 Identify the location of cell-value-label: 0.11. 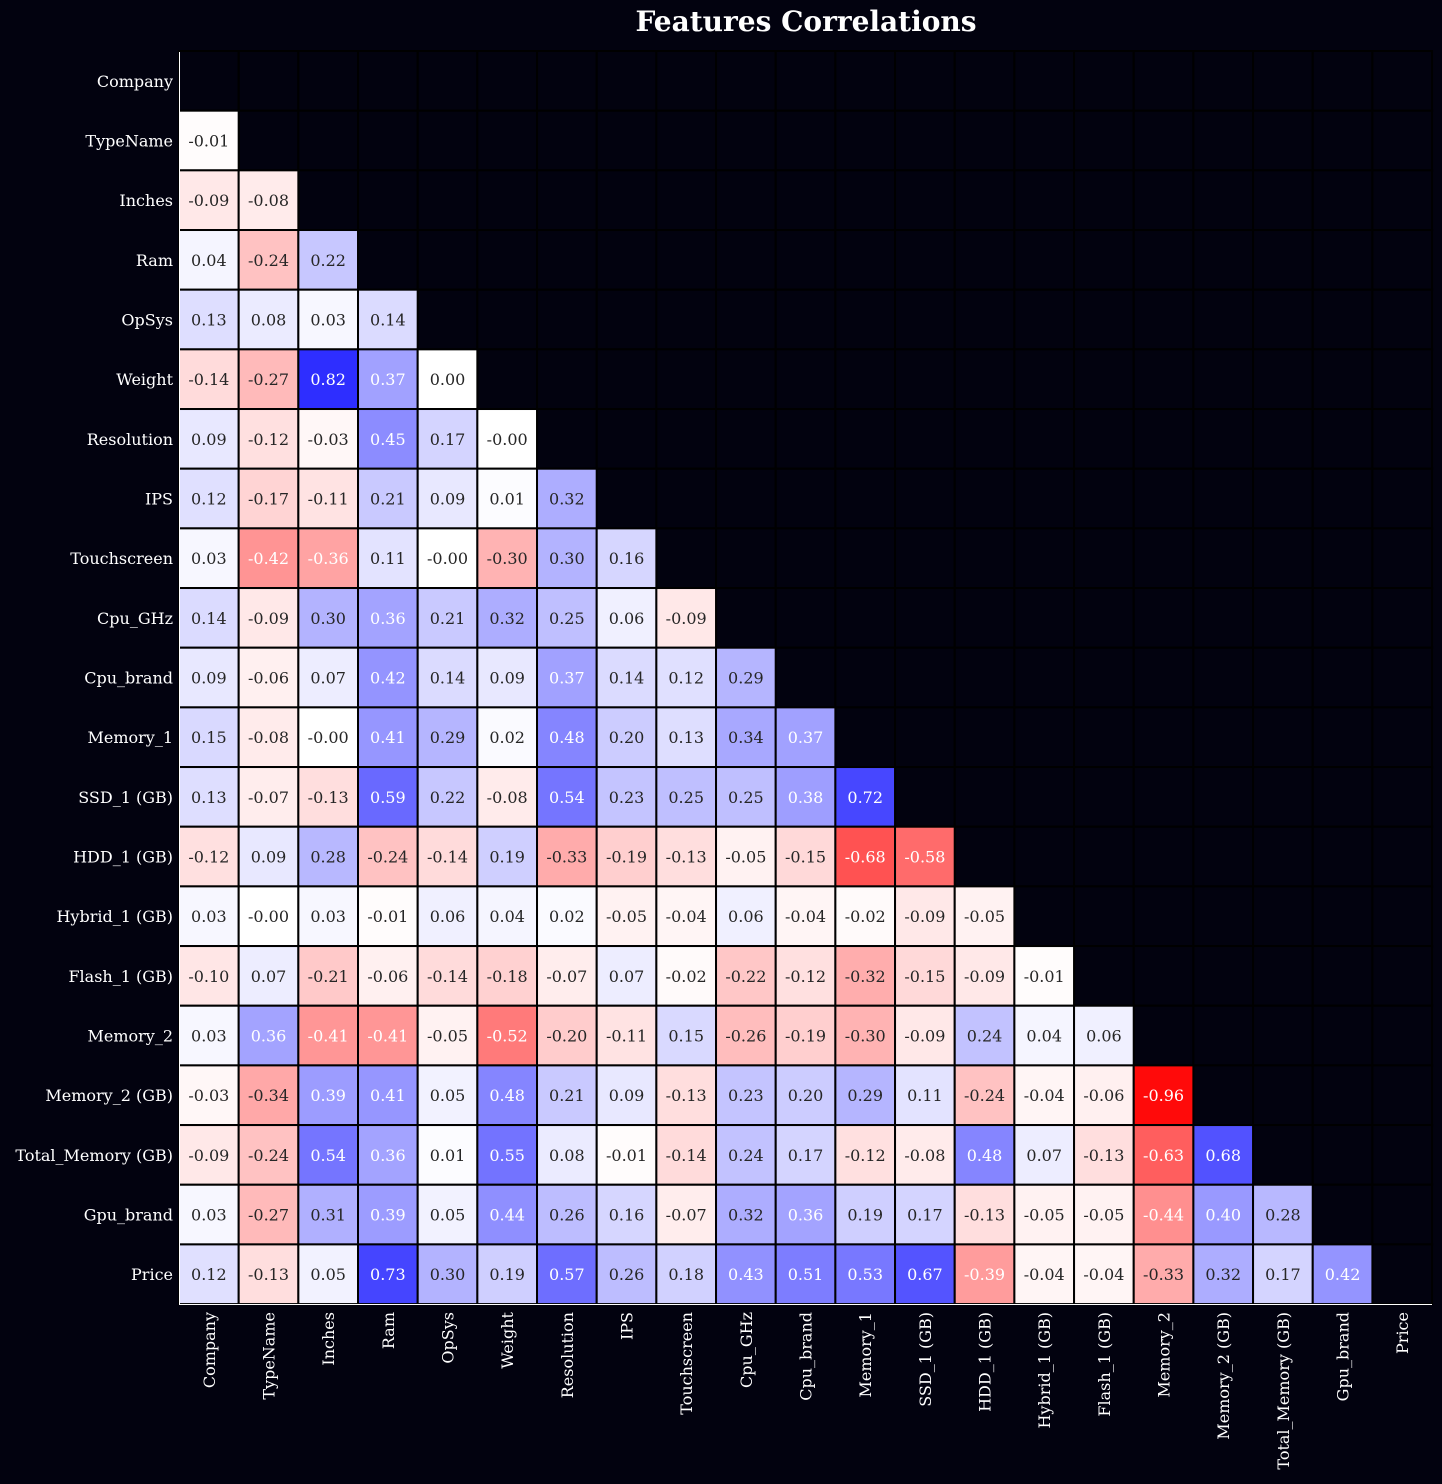
(388, 558).